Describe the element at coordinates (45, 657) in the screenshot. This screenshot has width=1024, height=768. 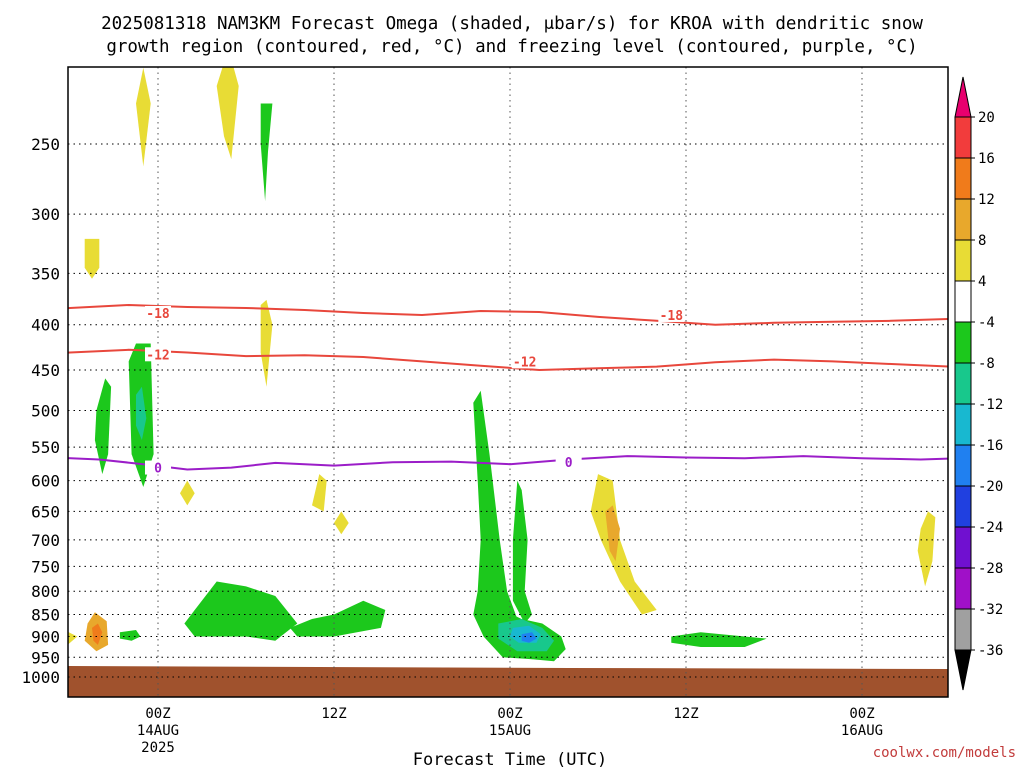
I see `y-tick-label-950: 950` at that location.